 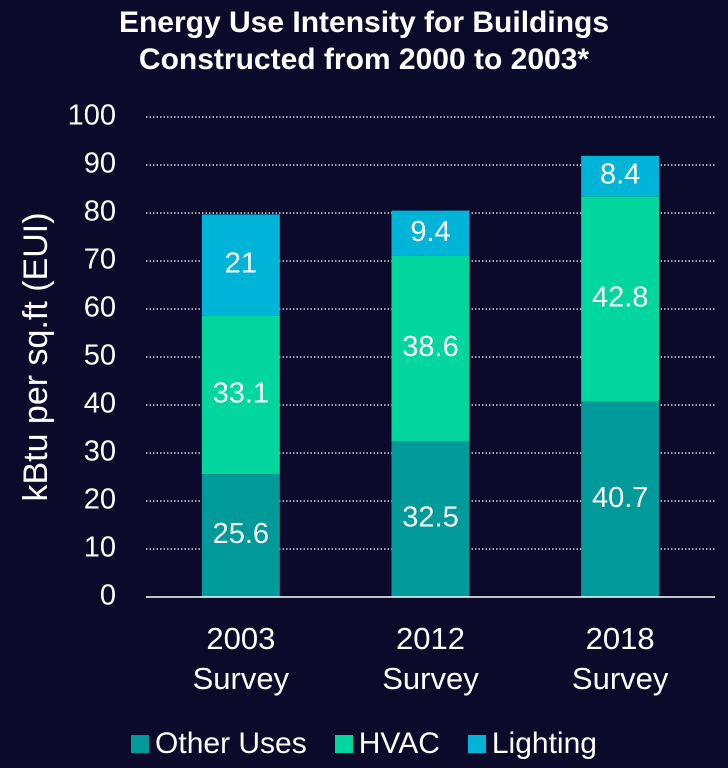 What do you see at coordinates (100, 356) in the screenshot?
I see `y-tick-label: 50` at bounding box center [100, 356].